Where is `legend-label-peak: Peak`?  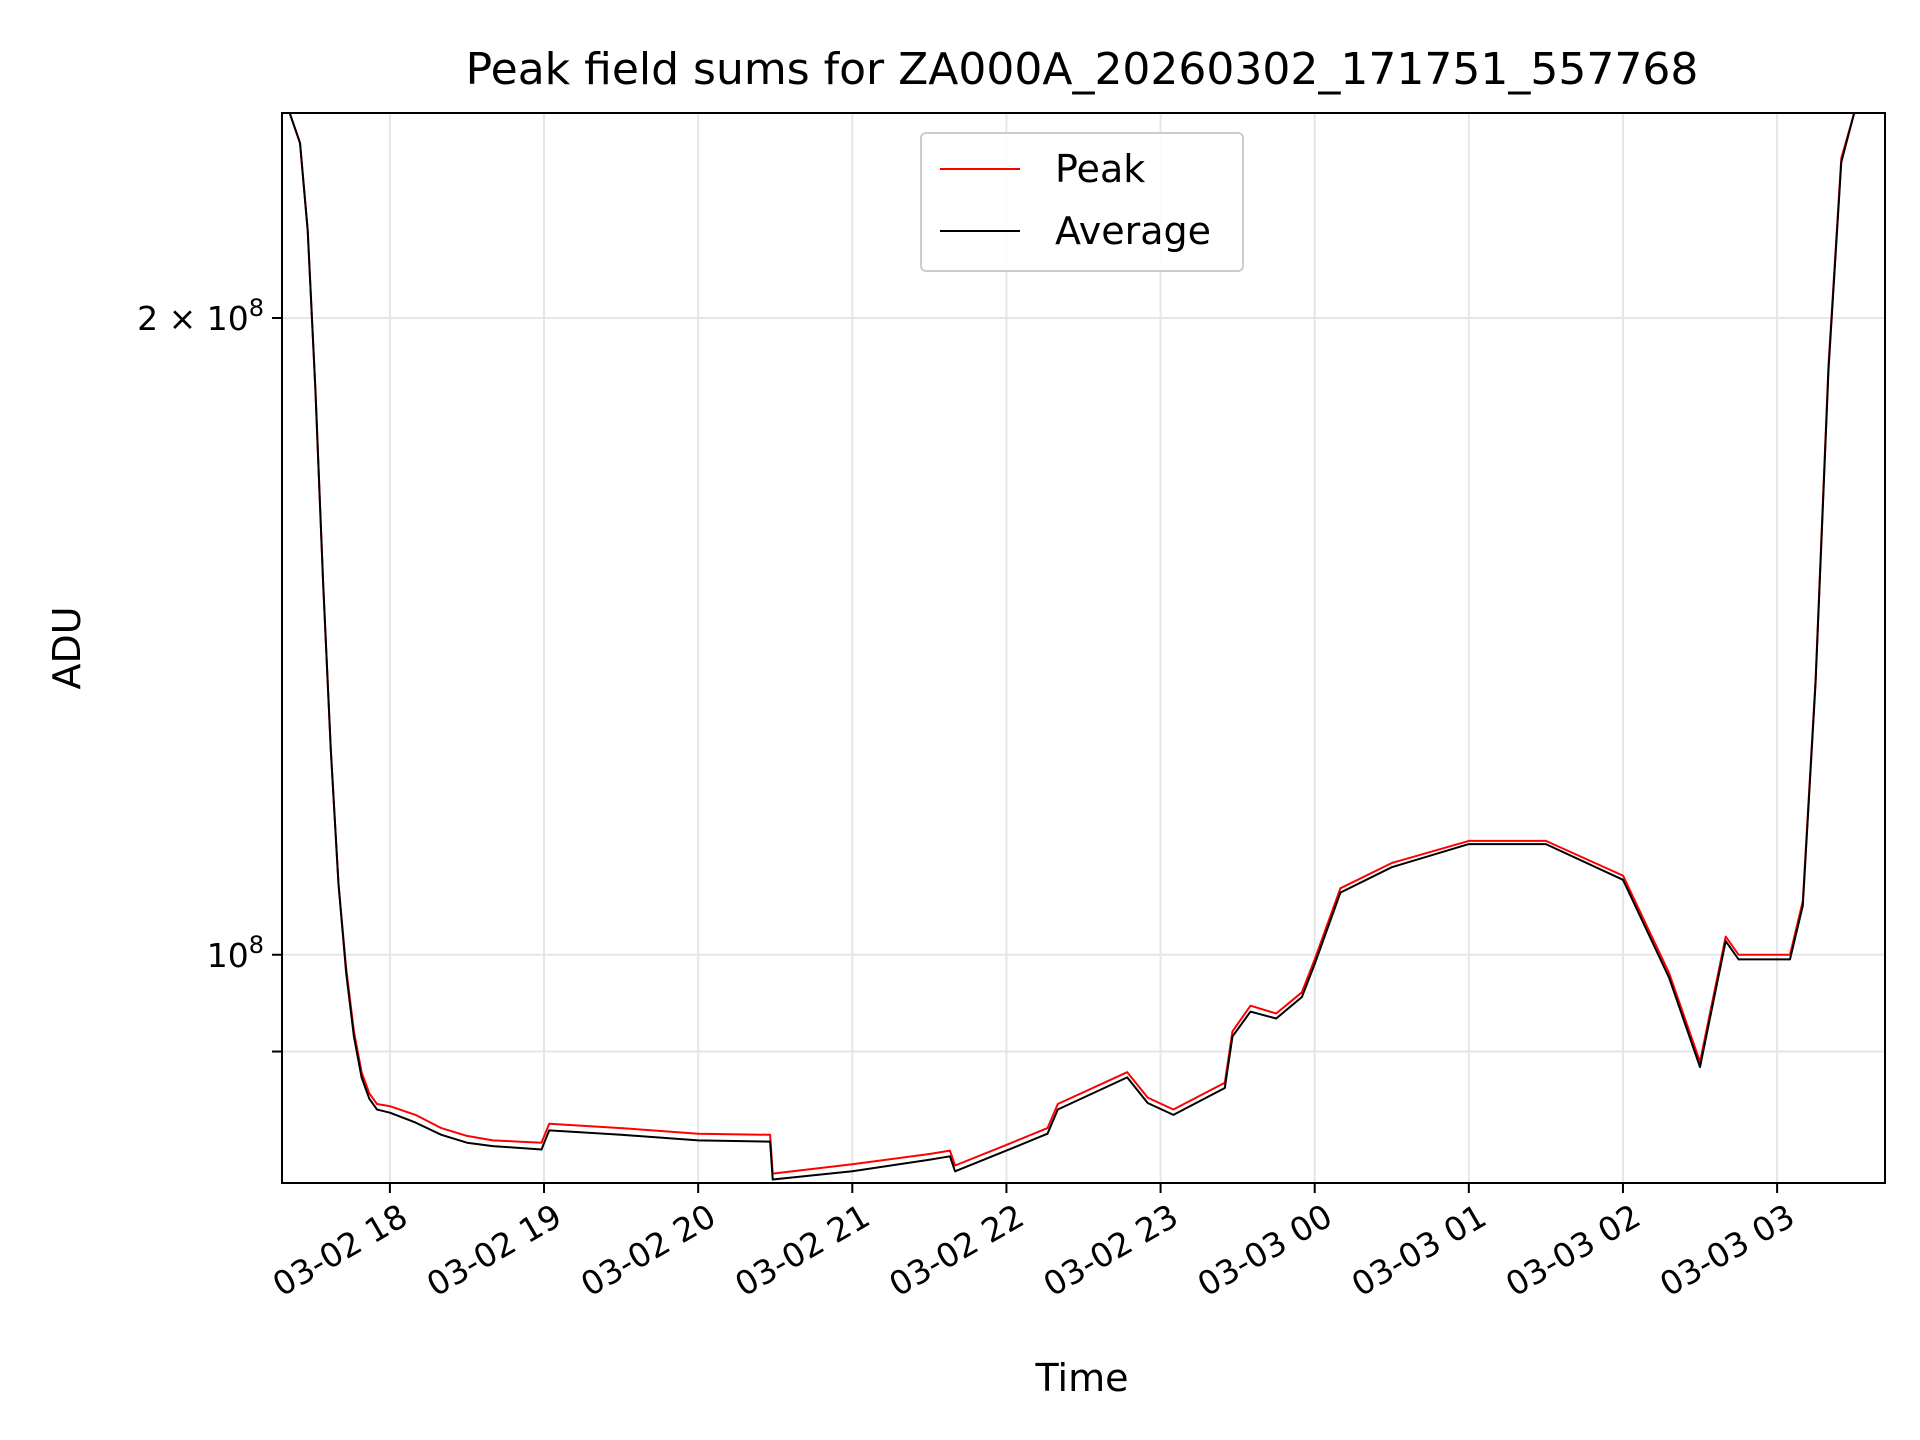
legend-label-peak: Peak is located at coordinates (1100, 169).